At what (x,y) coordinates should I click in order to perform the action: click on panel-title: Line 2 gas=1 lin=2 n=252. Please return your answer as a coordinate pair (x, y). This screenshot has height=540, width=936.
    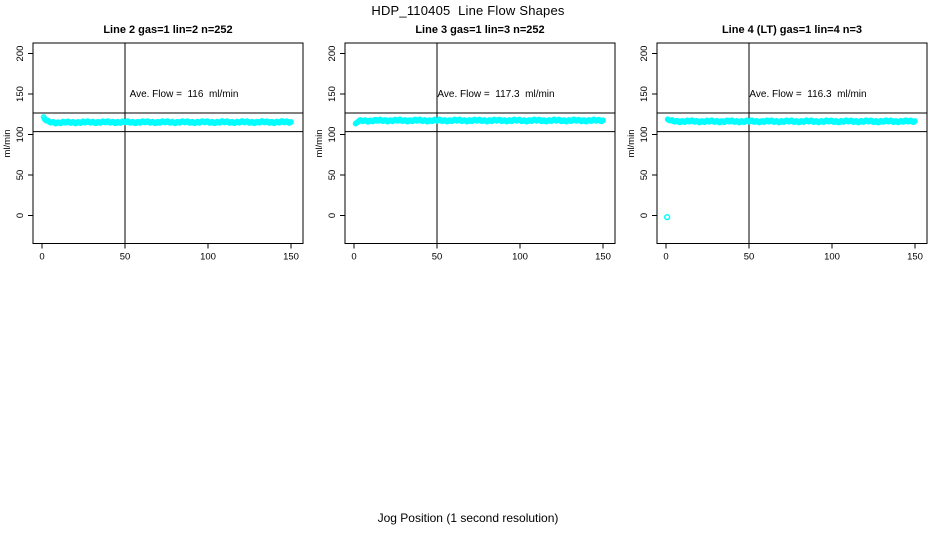
    Looking at the image, I should click on (167, 30).